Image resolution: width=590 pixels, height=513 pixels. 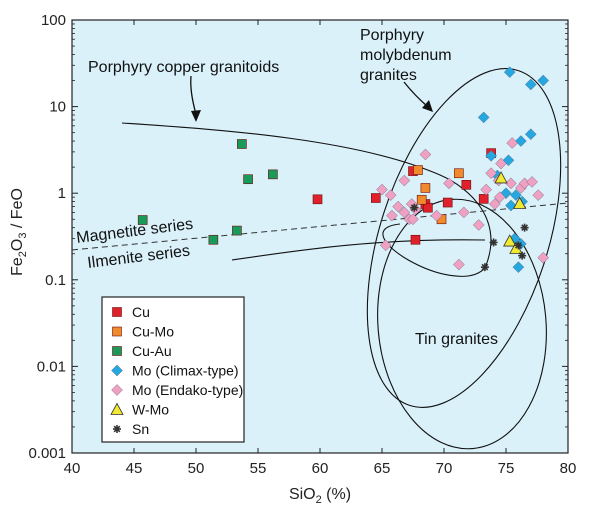 I want to click on legend-marker-cu-au, so click(x=117, y=351).